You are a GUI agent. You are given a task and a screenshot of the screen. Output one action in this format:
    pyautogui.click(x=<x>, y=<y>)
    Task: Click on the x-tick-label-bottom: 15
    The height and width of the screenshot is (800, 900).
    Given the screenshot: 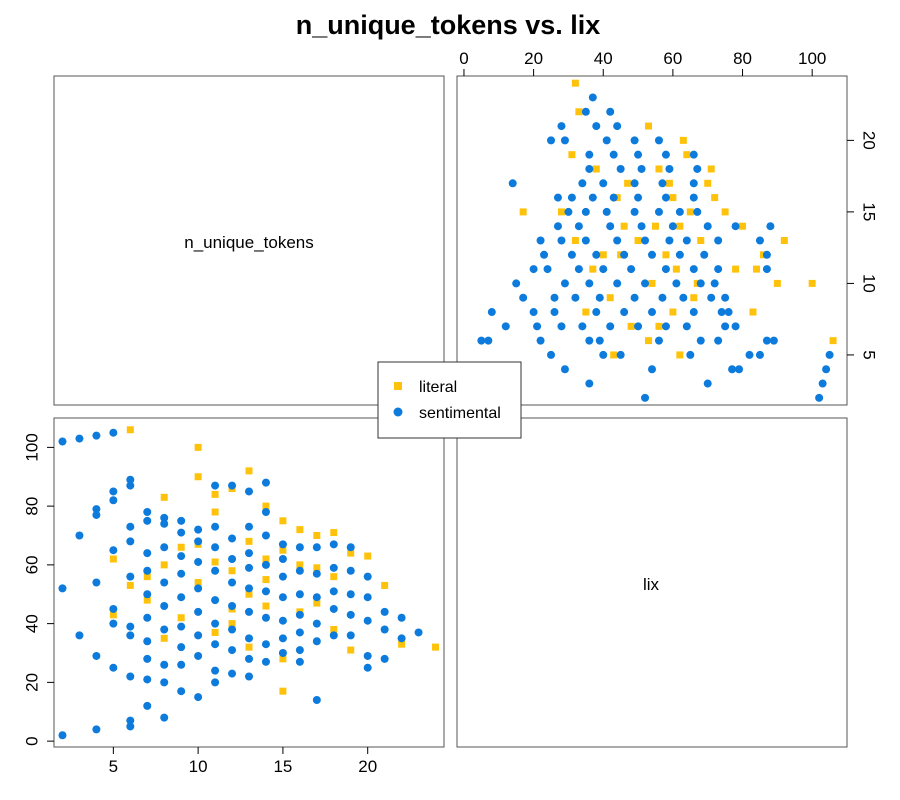 What is the action you would take?
    pyautogui.click(x=282, y=766)
    